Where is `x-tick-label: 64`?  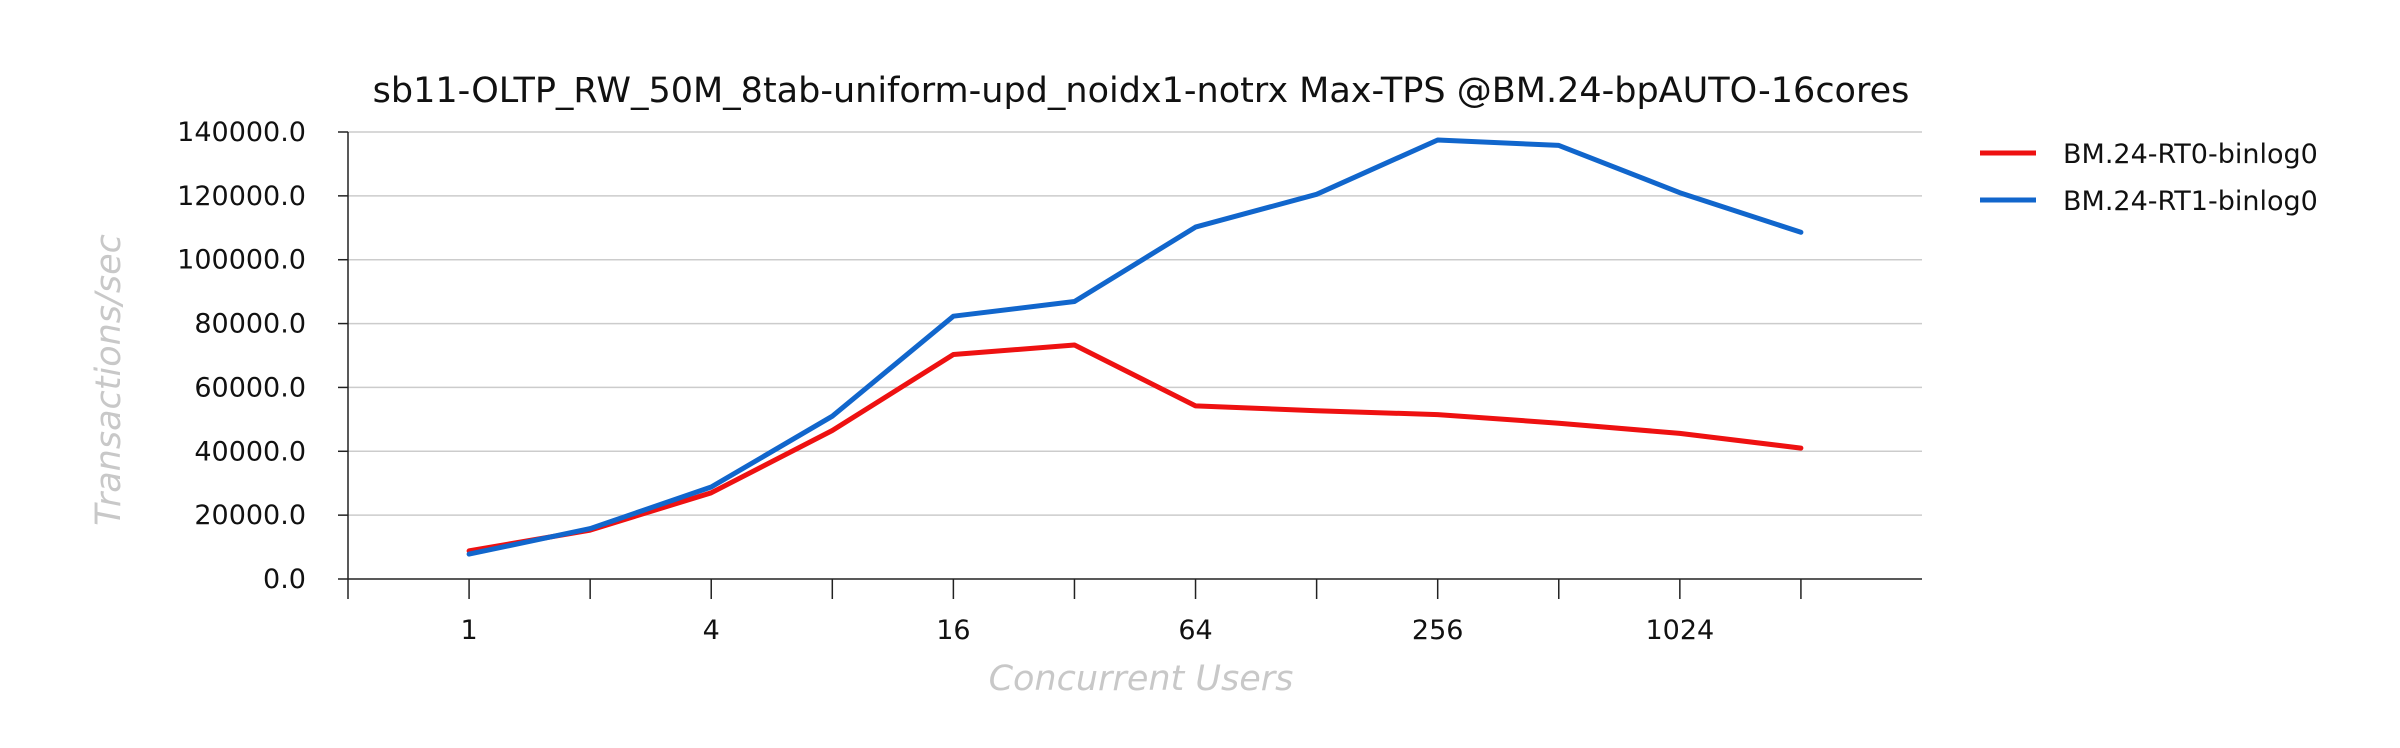
x-tick-label: 64 is located at coordinates (1195, 630).